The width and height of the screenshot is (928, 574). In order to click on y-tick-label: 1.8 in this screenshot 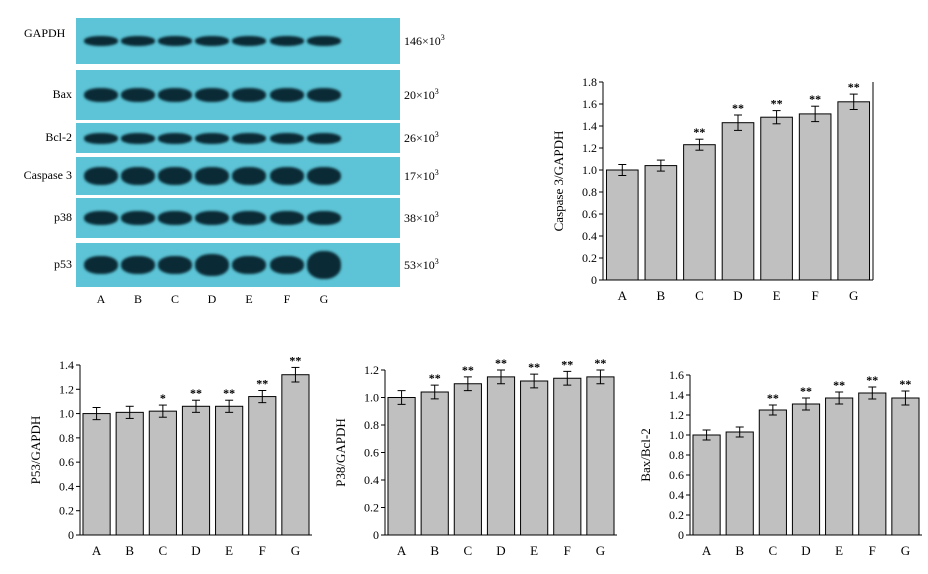, I will do `click(589, 82)`.